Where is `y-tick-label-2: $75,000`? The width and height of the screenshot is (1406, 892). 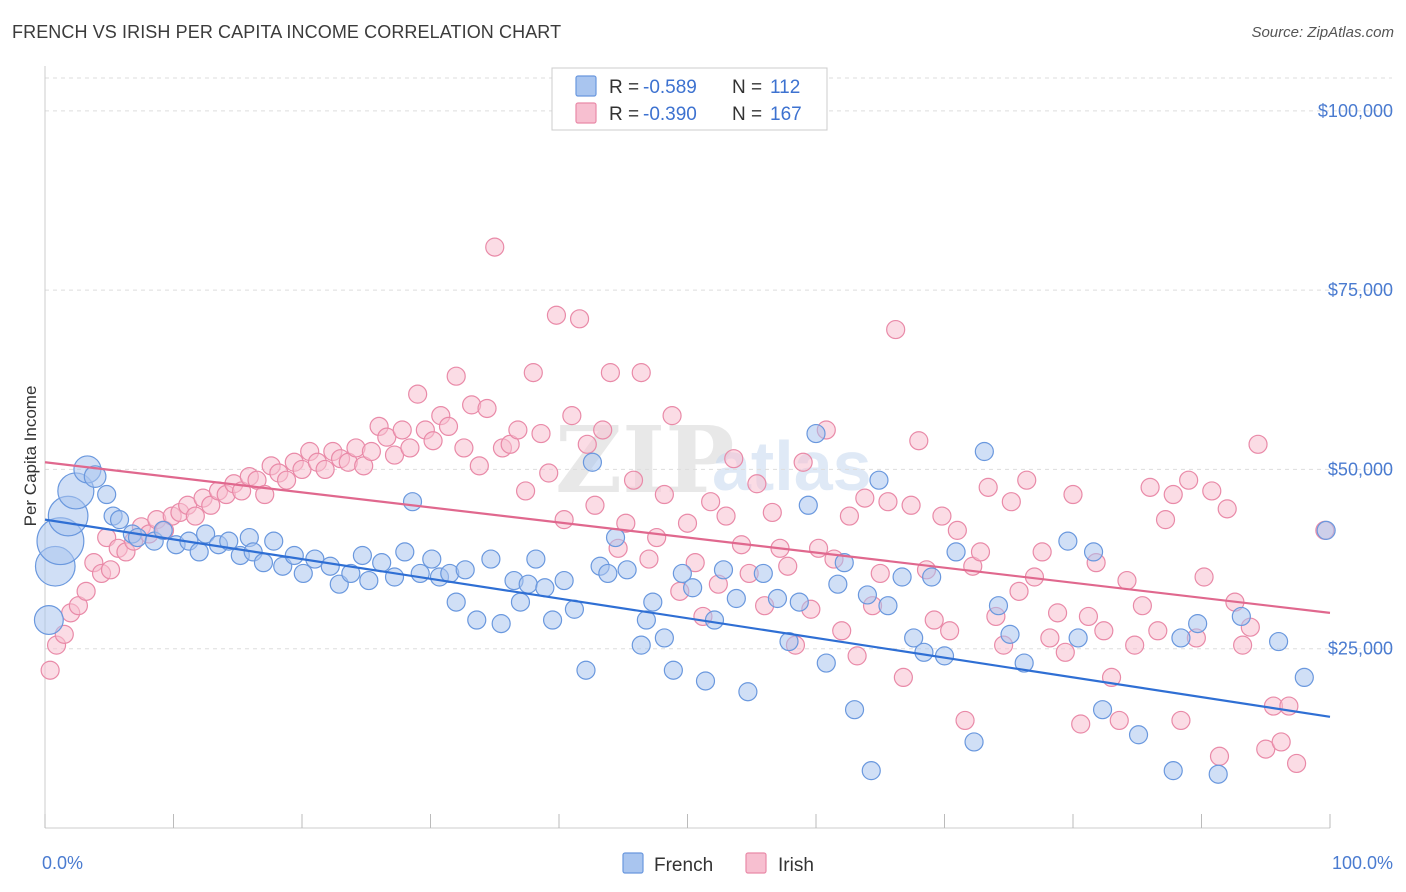
y-tick-label-2: $75,000 is located at coordinates (1360, 290).